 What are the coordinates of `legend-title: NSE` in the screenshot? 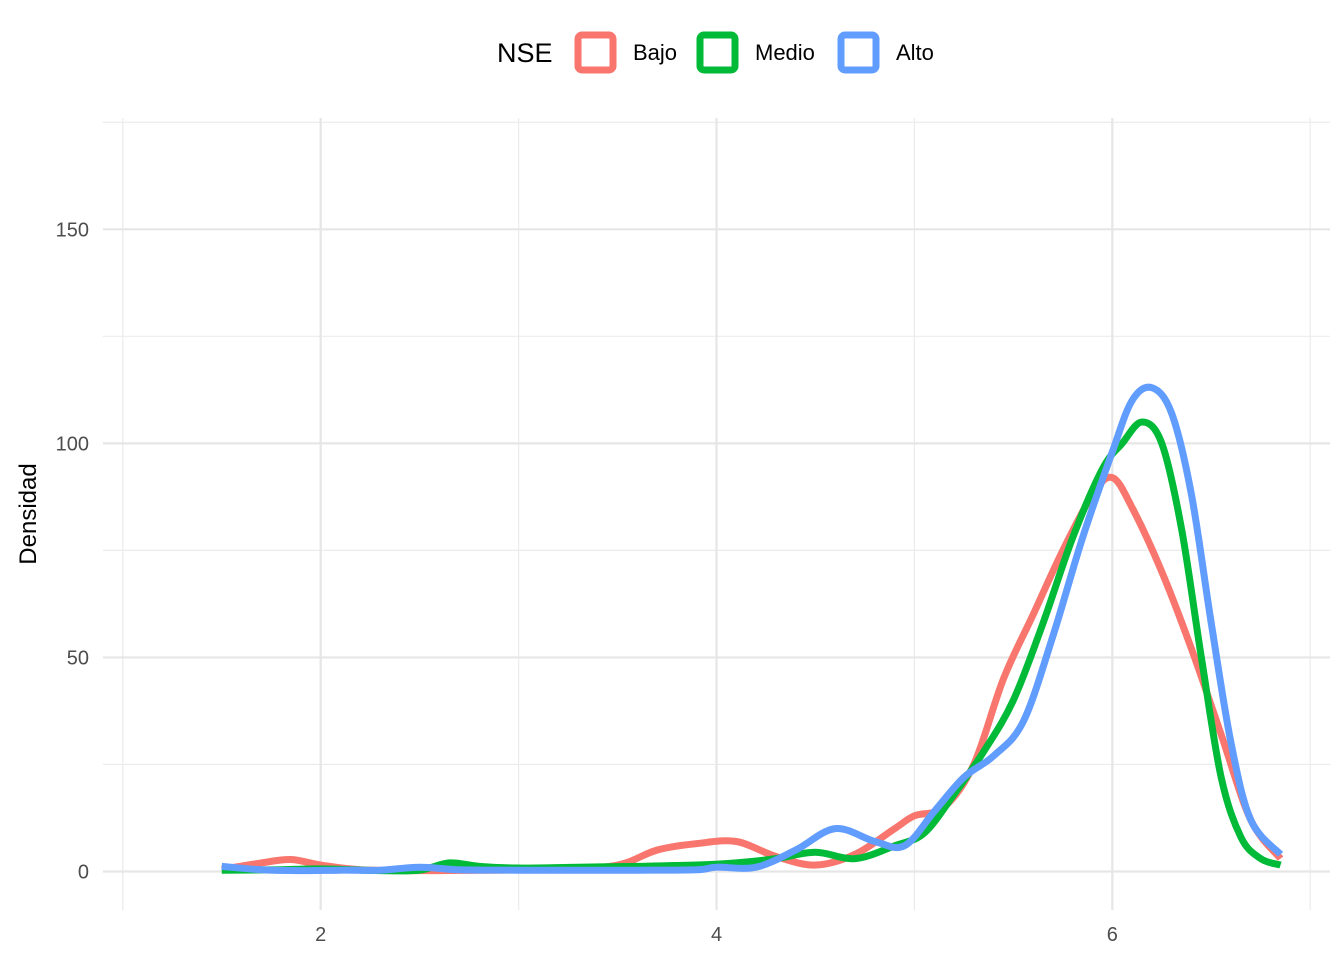 It's located at (525, 53).